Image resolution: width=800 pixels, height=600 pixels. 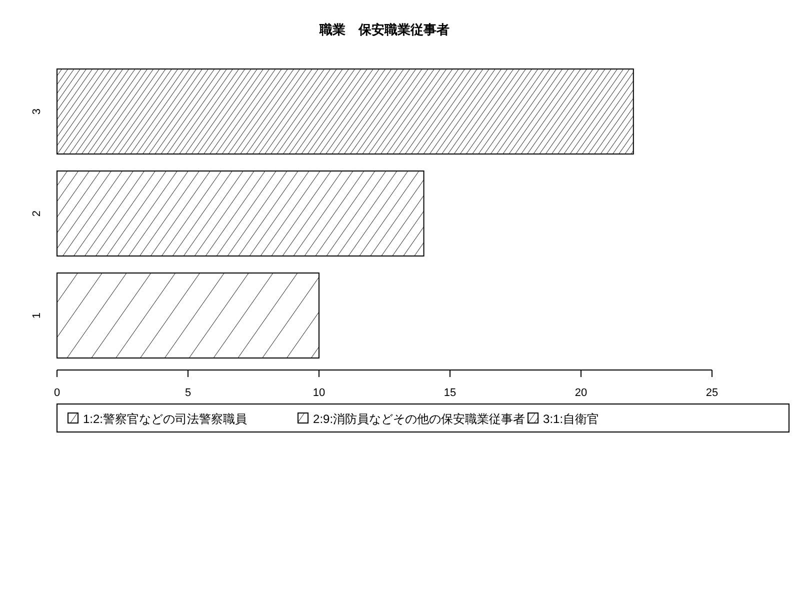 I want to click on legend-label: 3:1:自衛官, so click(x=571, y=419).